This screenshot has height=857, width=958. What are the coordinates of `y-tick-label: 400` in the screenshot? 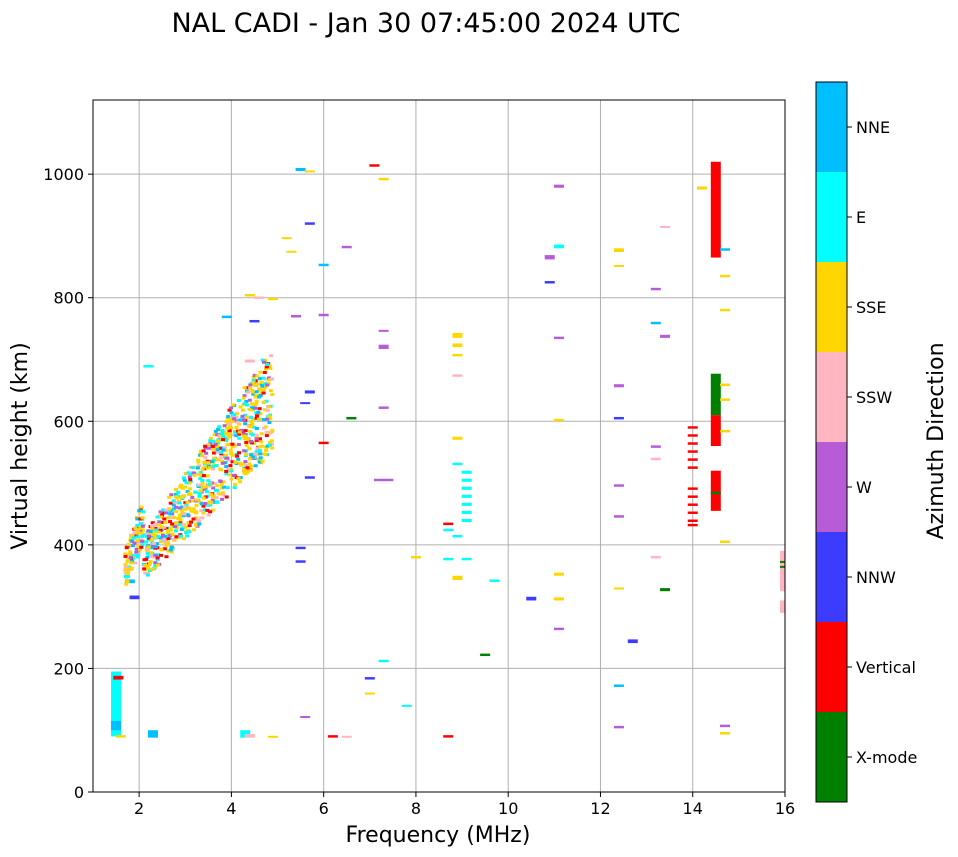 It's located at (68, 545).